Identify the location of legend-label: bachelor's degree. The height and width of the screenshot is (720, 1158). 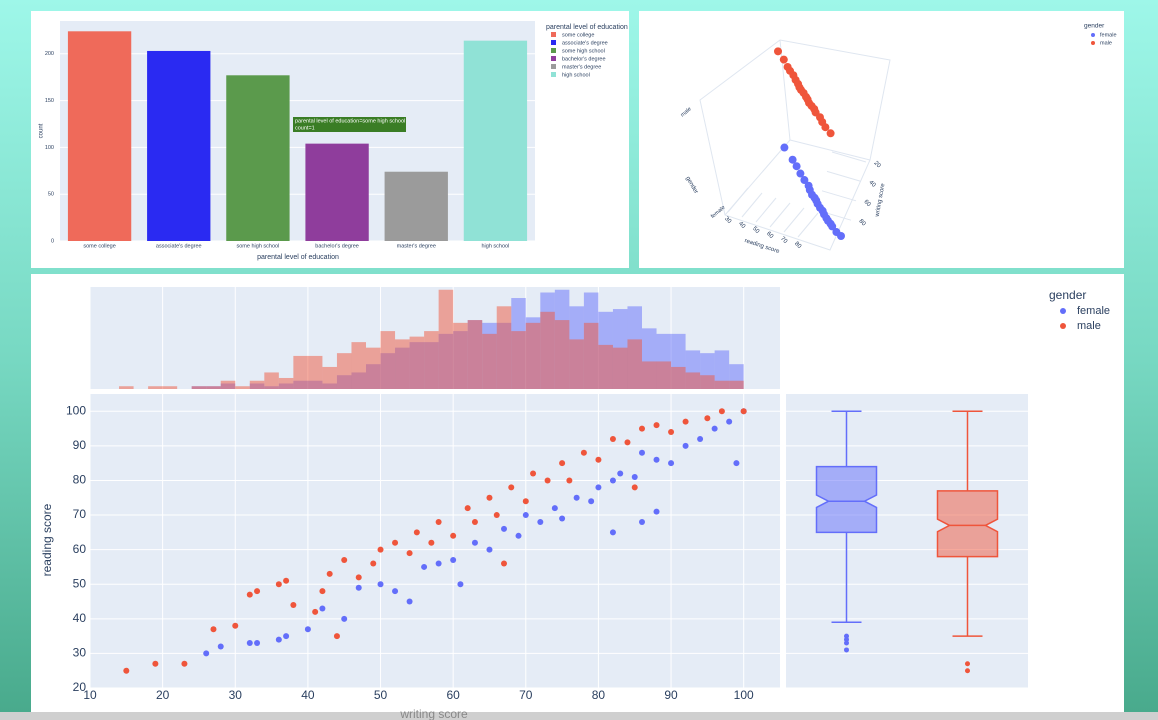
(584, 59).